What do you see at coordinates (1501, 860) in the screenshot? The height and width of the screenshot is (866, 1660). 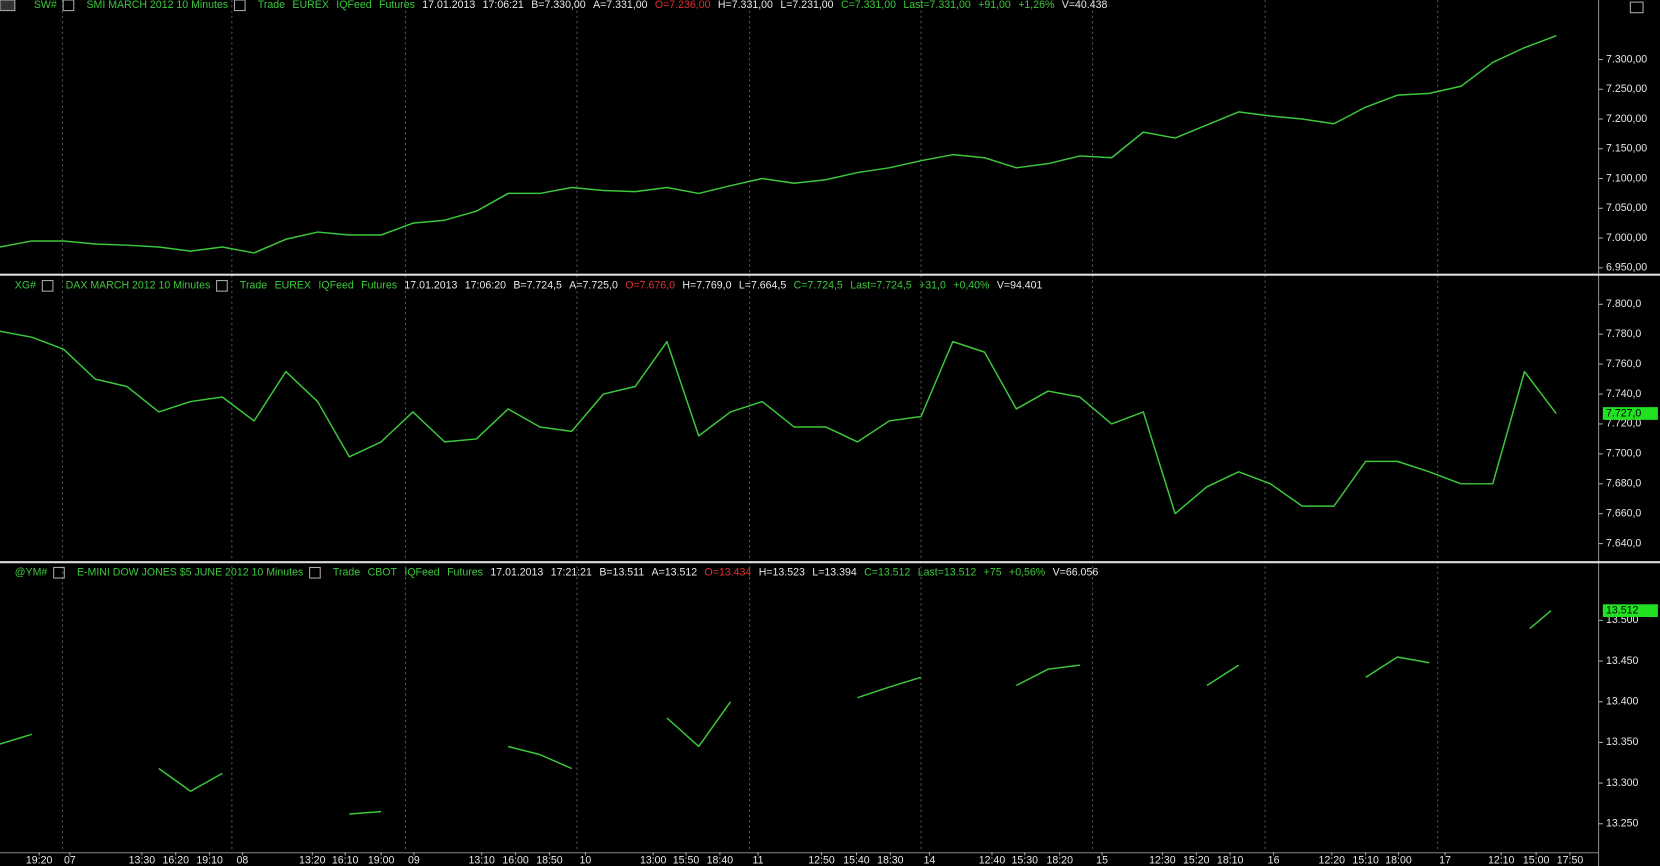 I see `x-tick-label: 12:10` at bounding box center [1501, 860].